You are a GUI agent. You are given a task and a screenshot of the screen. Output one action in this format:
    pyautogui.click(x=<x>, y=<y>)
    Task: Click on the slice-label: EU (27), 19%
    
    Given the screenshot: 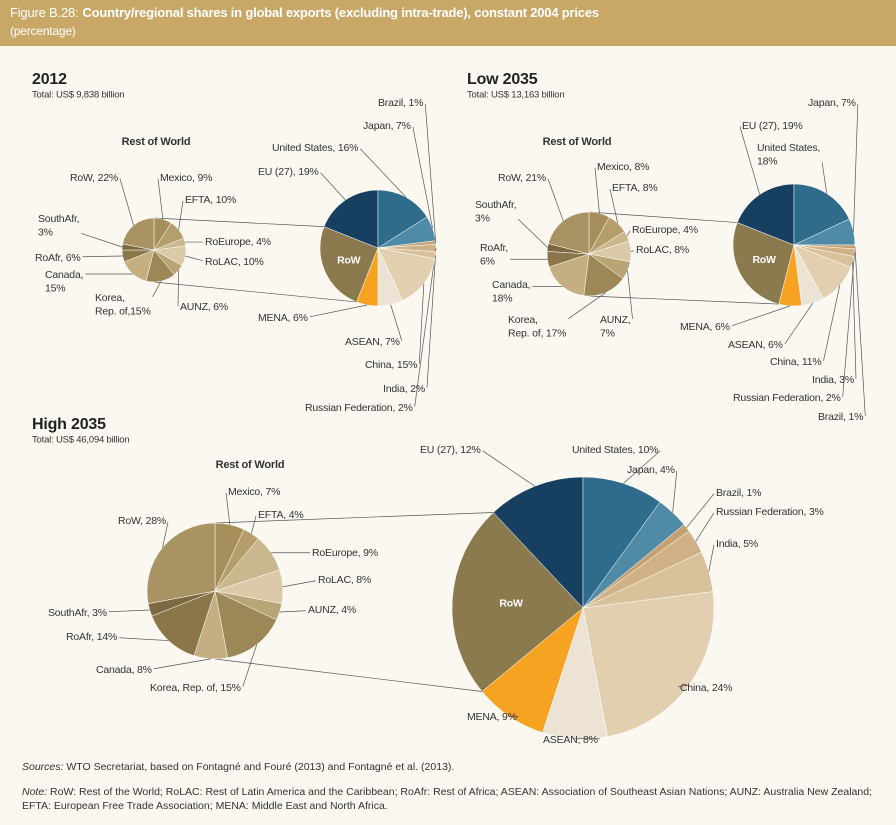 What is the action you would take?
    pyautogui.click(x=772, y=126)
    